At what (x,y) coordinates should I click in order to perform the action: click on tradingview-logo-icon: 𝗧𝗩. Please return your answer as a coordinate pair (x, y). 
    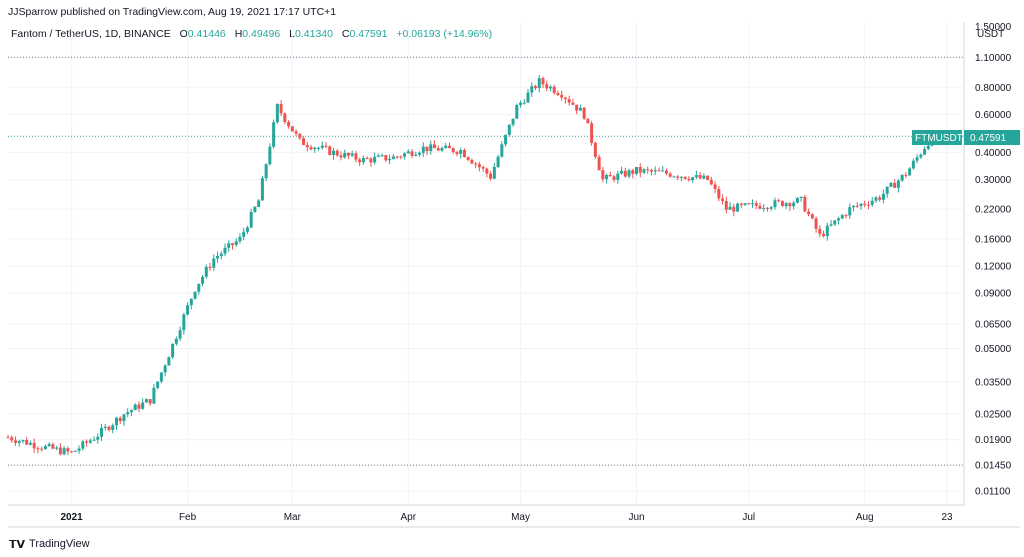
    Looking at the image, I should click on (17, 544).